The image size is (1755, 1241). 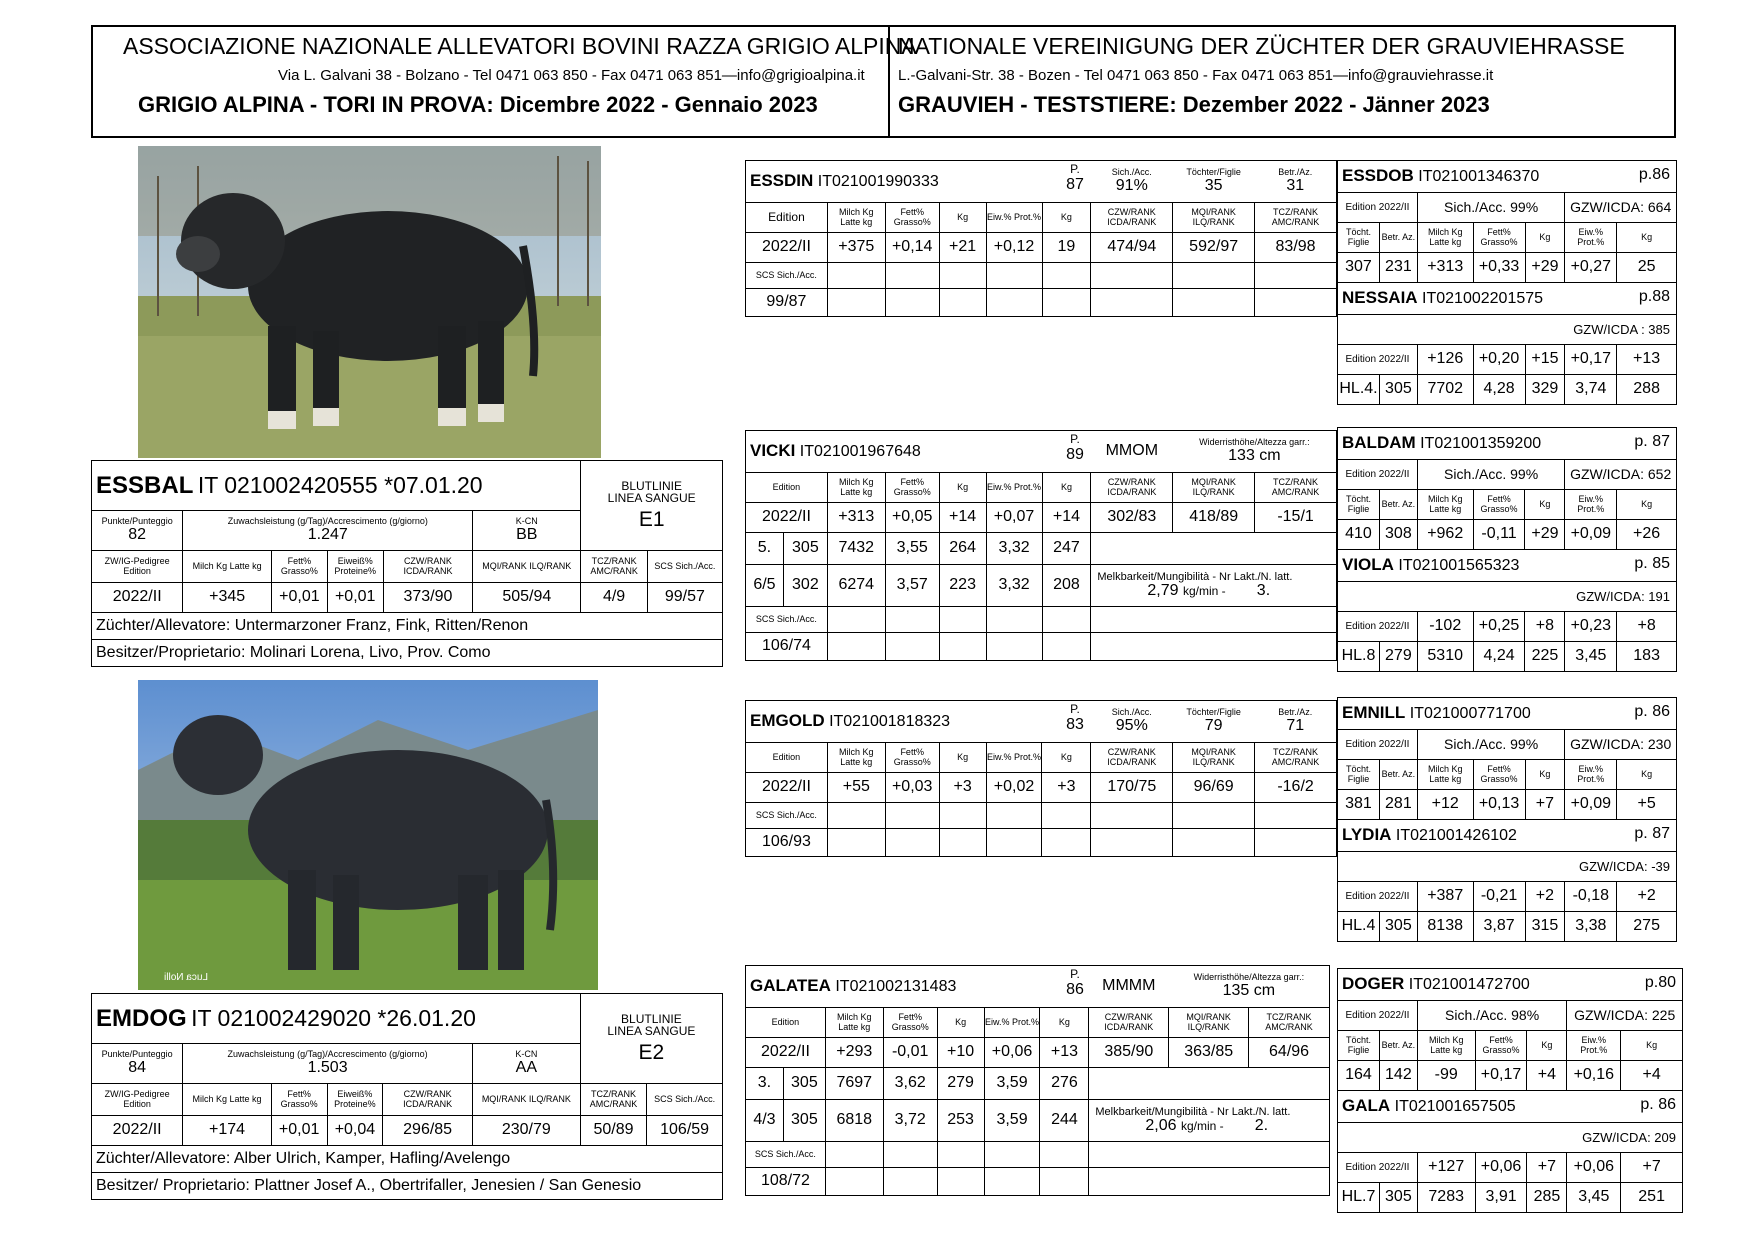 I want to click on dam-id: IT021001657505, so click(x=1455, y=1107).